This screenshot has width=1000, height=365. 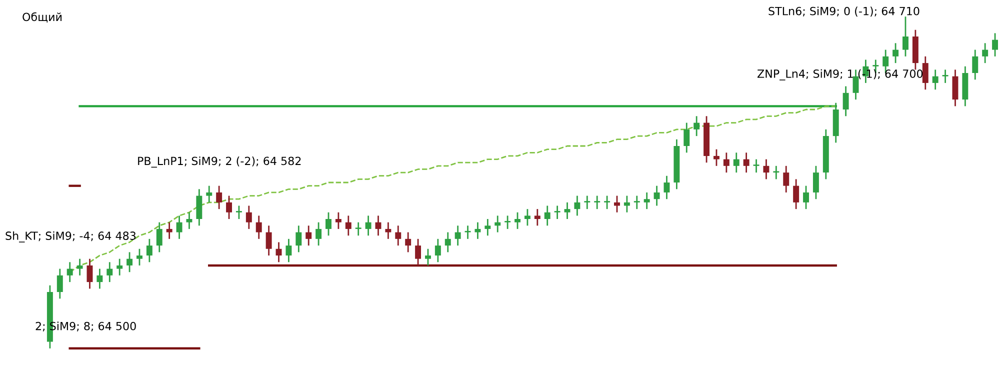 What do you see at coordinates (844, 11) in the screenshot?
I see `text: STLn6; SiM9; 0 (-1); 64 710` at bounding box center [844, 11].